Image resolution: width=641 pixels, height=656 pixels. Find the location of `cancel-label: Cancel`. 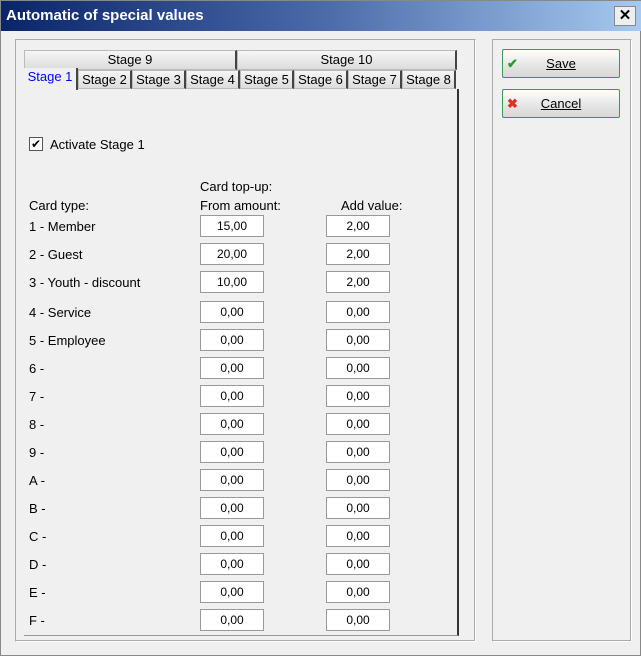

cancel-label: Cancel is located at coordinates (561, 103).